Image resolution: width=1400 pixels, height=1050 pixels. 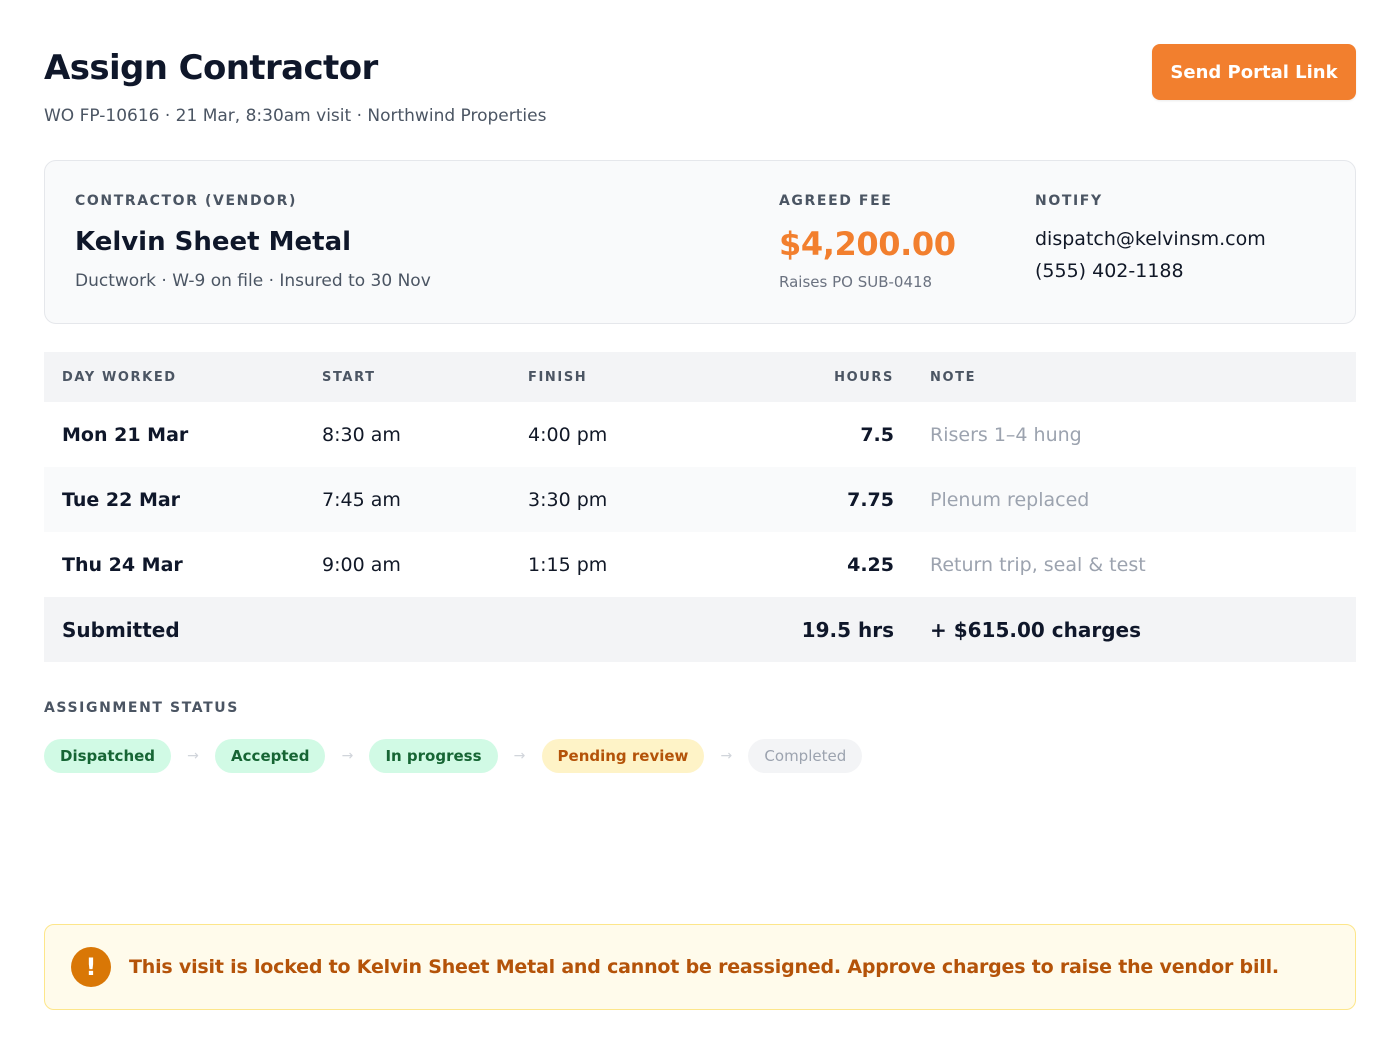 What do you see at coordinates (121, 499) in the screenshot?
I see `row-day: Tue 22 Mar` at bounding box center [121, 499].